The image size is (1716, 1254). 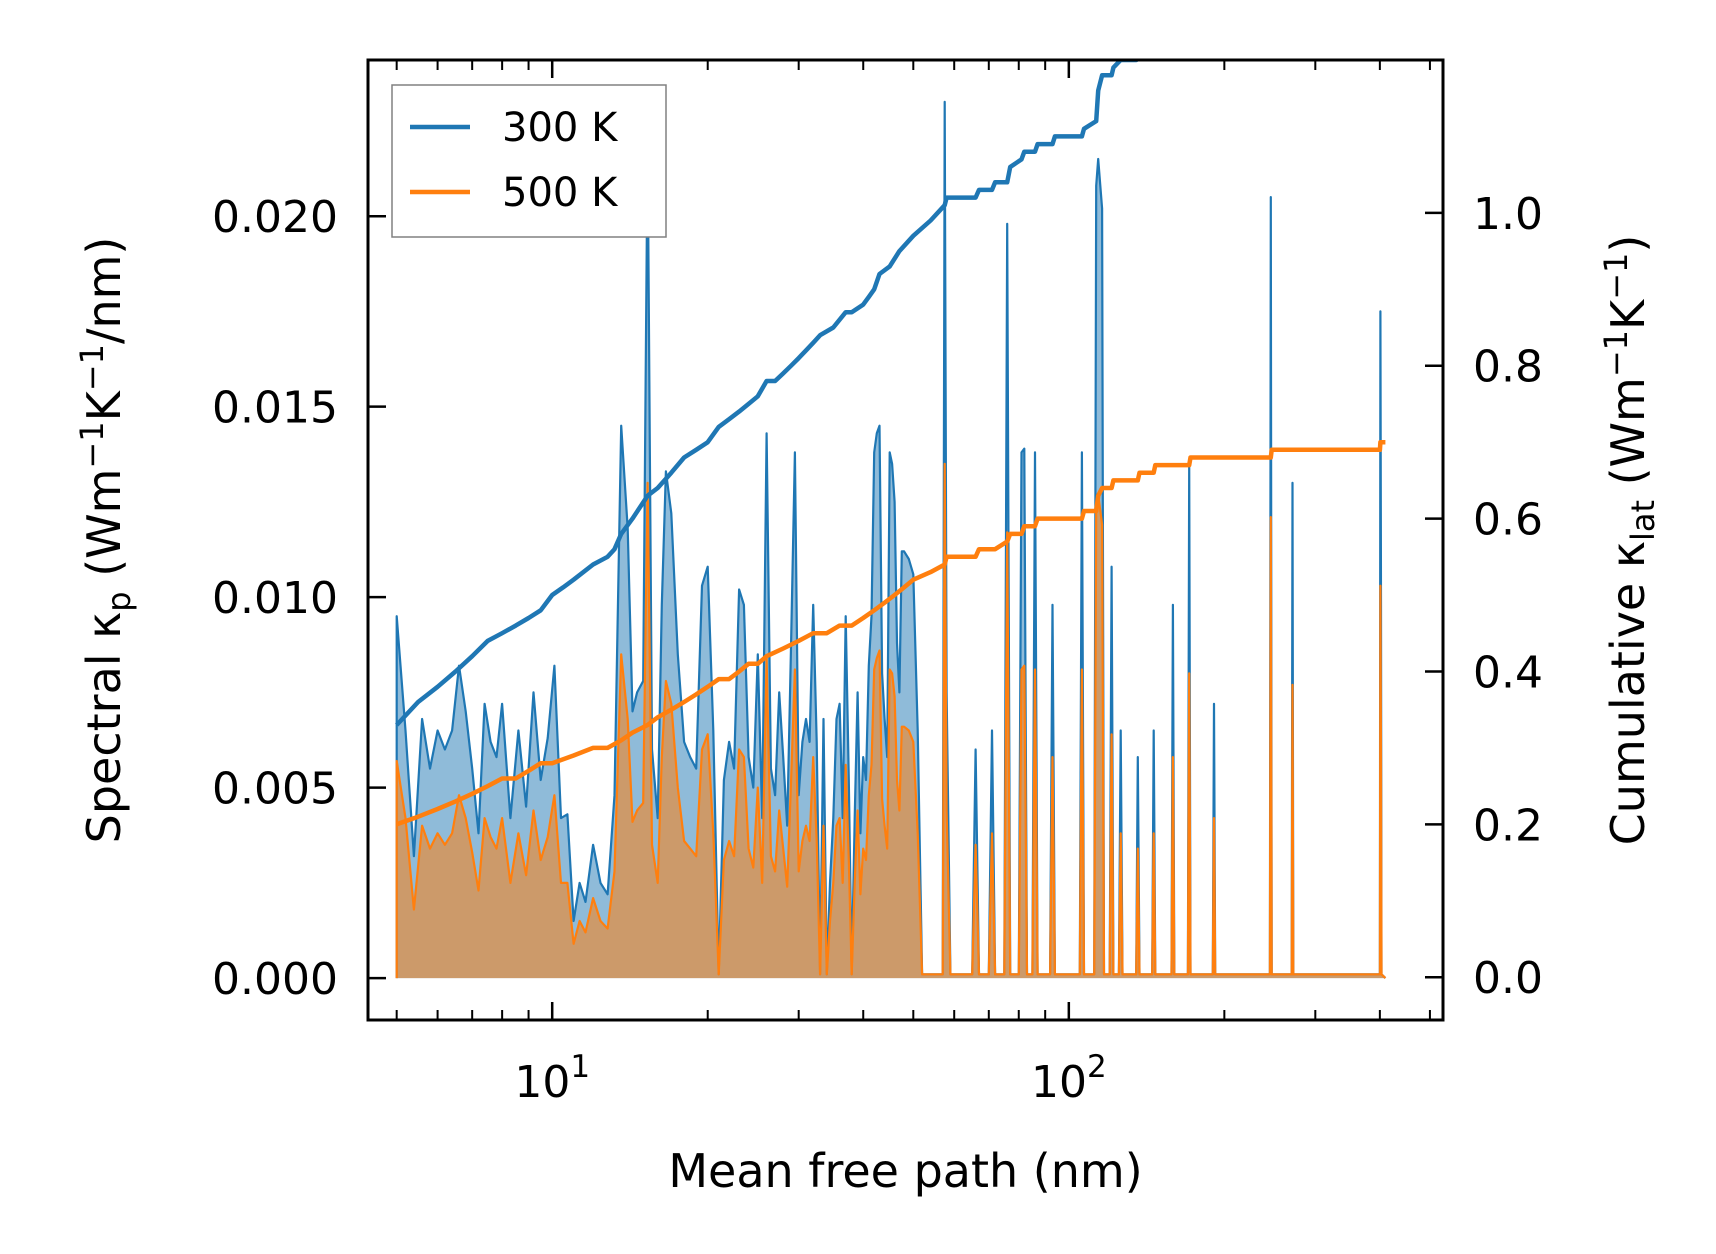 What do you see at coordinates (560, 193) in the screenshot?
I see `legend-label: 500 K` at bounding box center [560, 193].